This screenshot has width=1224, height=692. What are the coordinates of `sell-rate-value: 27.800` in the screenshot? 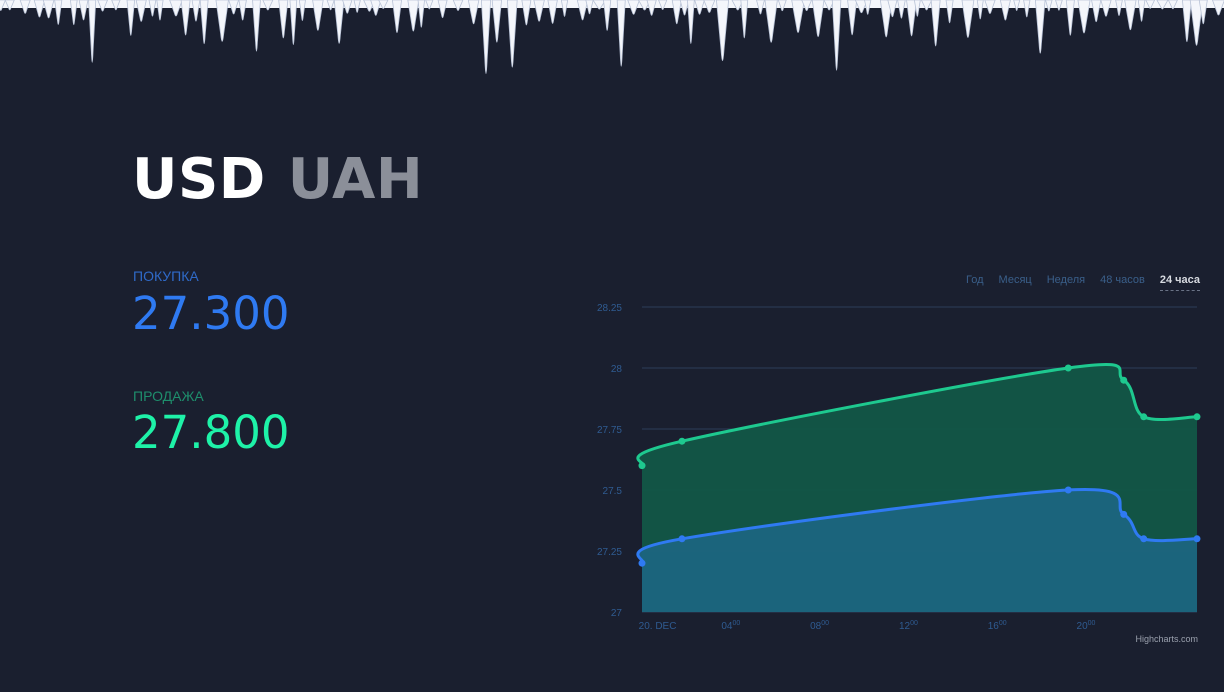 It's located at (211, 432).